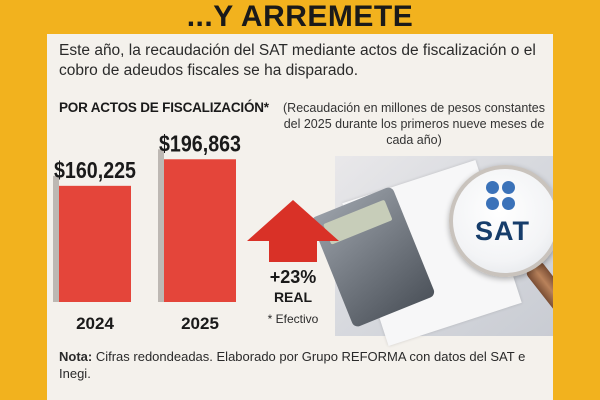 The image size is (600, 400). Describe the element at coordinates (300, 17) in the screenshot. I see `banner-title: ...Y ARREMETE` at that location.